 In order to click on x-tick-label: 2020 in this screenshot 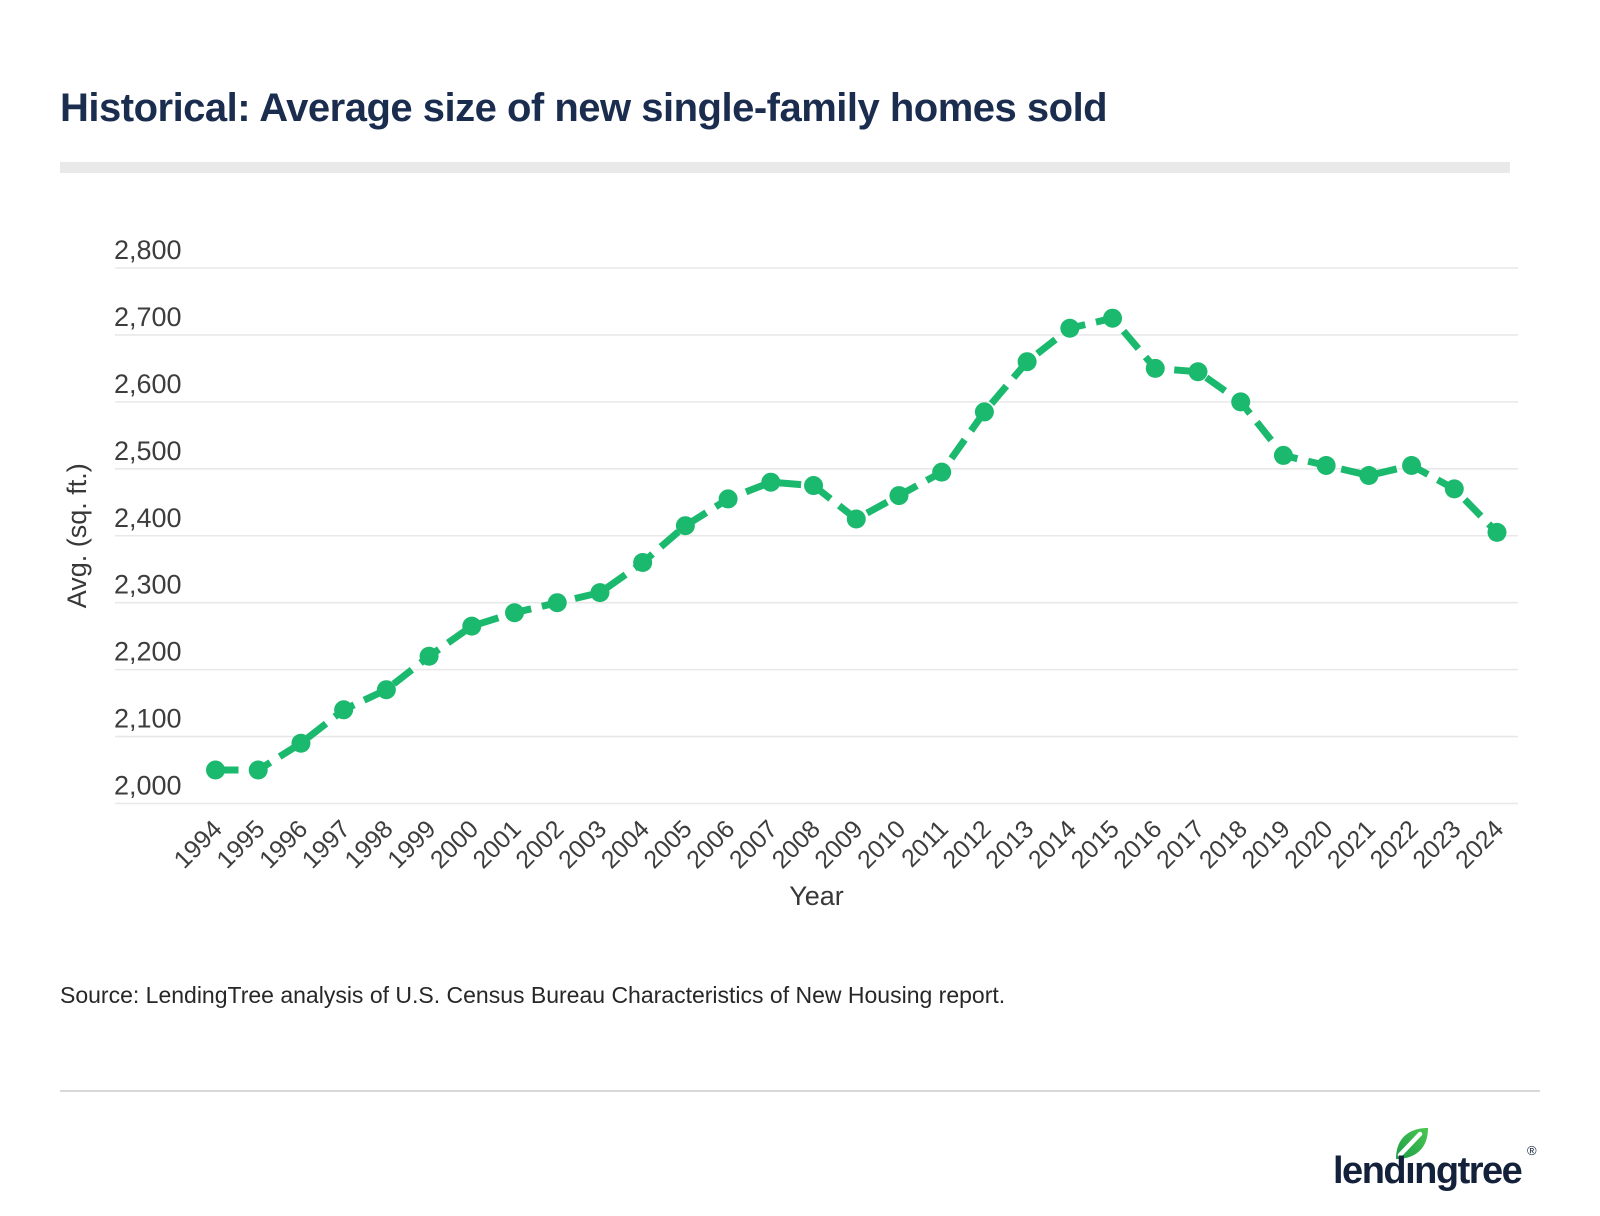, I will do `click(1308, 844)`.